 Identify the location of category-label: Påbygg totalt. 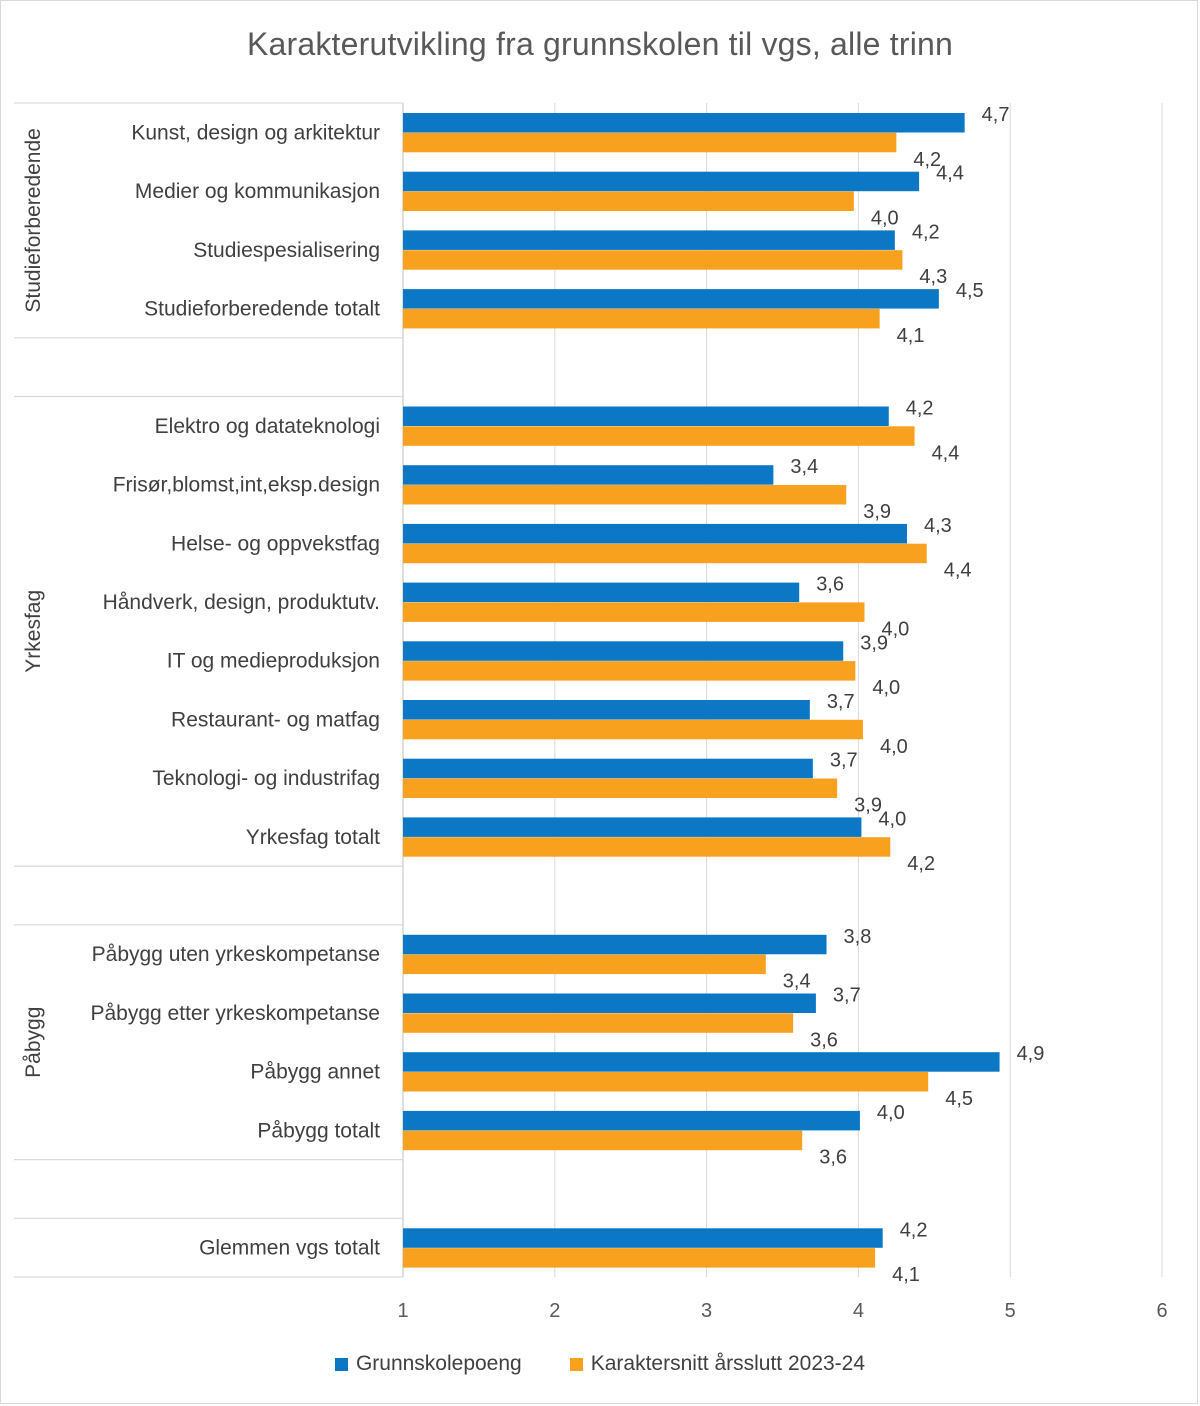
(318, 1130).